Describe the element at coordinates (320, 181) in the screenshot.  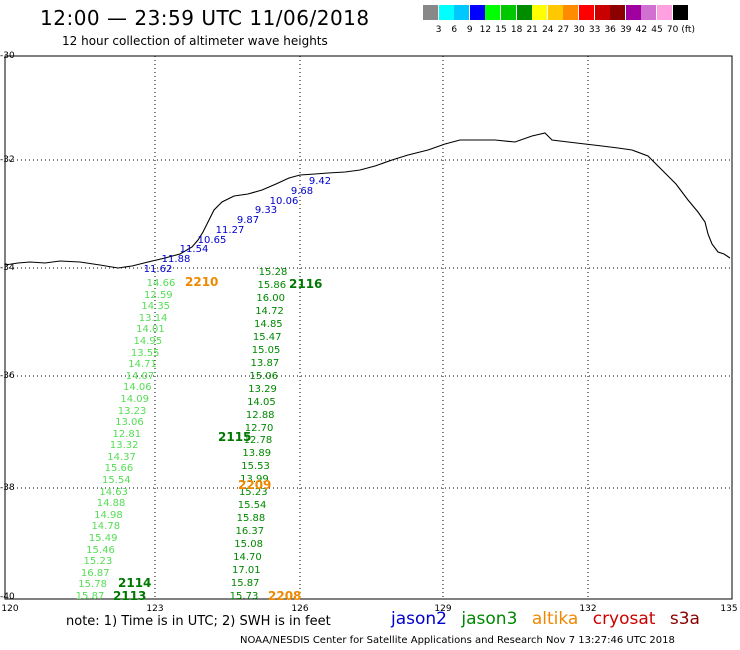
I see `observation-value: 9.42` at that location.